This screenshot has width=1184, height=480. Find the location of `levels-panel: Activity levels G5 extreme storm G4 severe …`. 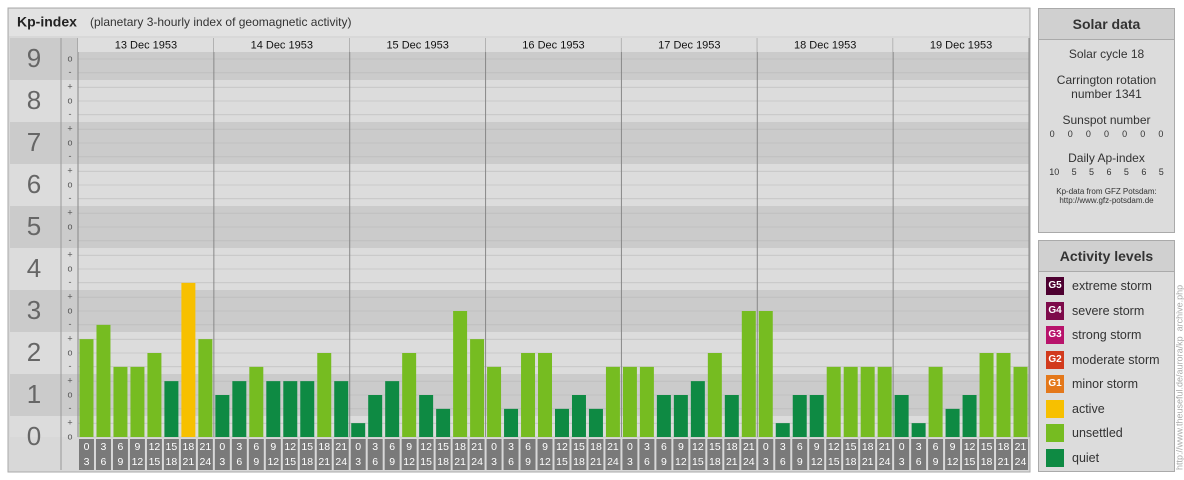

levels-panel: Activity levels G5 extreme storm G4 severe … is located at coordinates (1106, 356).